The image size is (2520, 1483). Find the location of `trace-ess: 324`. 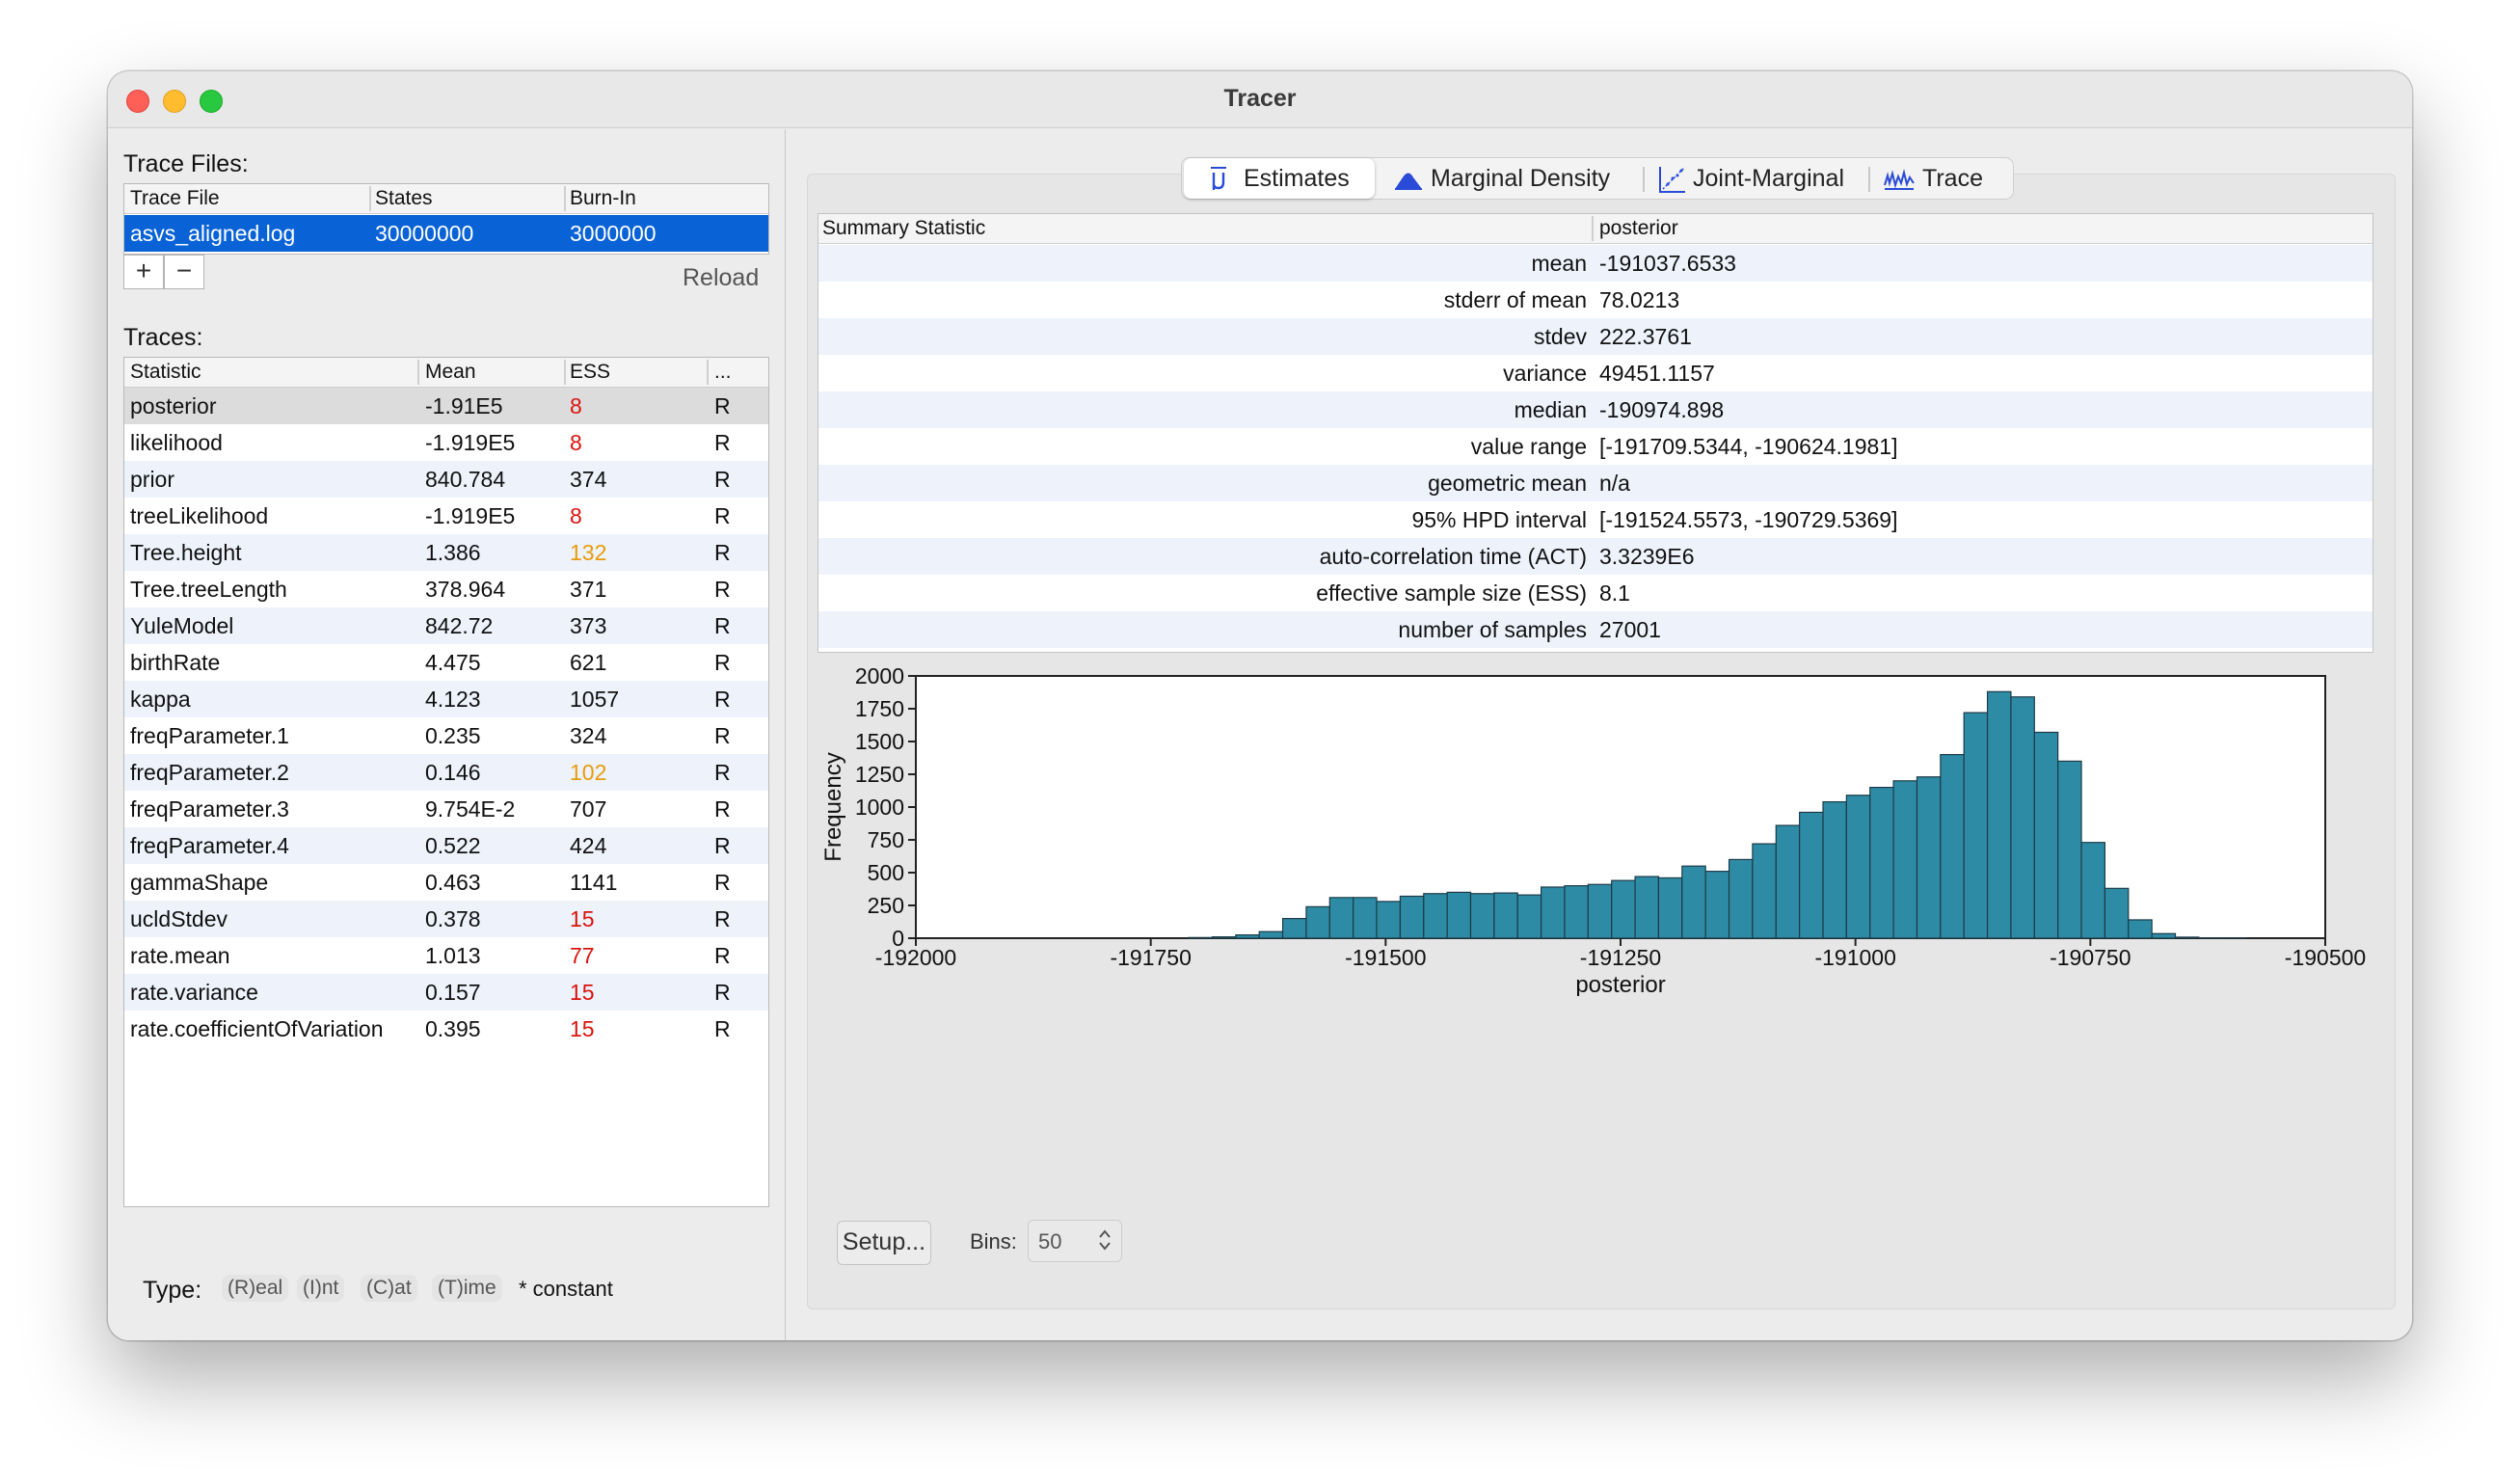

trace-ess: 324 is located at coordinates (588, 735).